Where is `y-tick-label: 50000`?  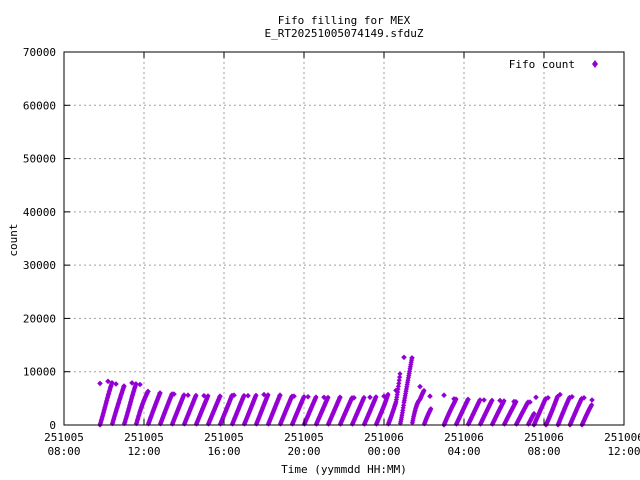 y-tick-label: 50000 is located at coordinates (39, 159).